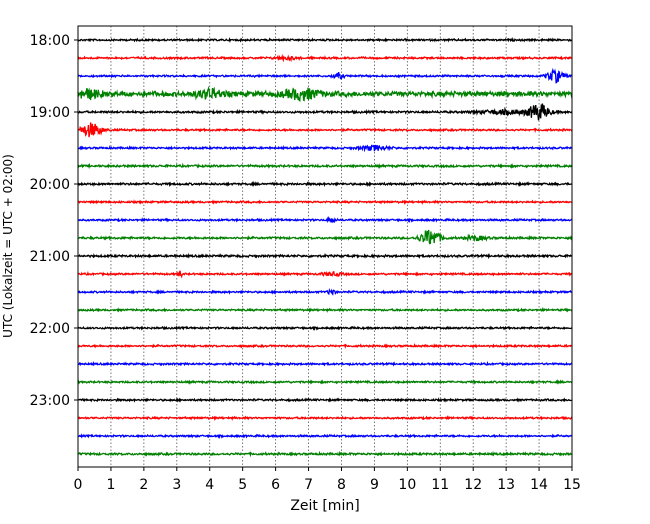 The width and height of the screenshot is (650, 524). I want to click on y-tick-label: 19:00, so click(50, 113).